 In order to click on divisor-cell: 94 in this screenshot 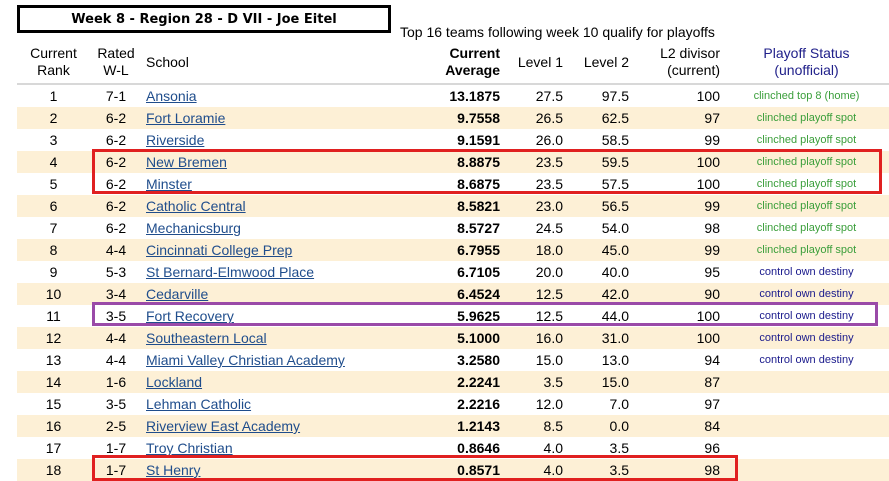, I will do `click(712, 360)`.